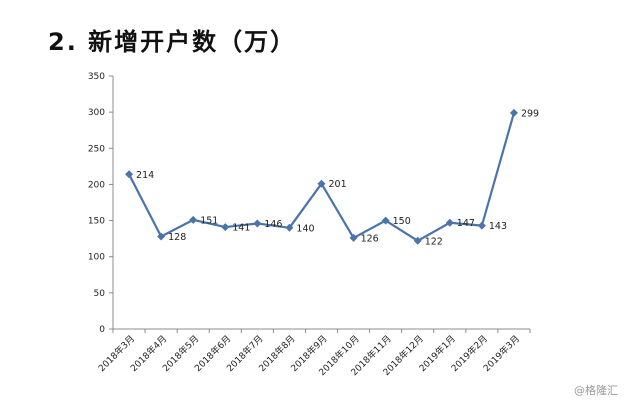 This screenshot has height=404, width=630. What do you see at coordinates (402, 221) in the screenshot?
I see `data-label: 150` at bounding box center [402, 221].